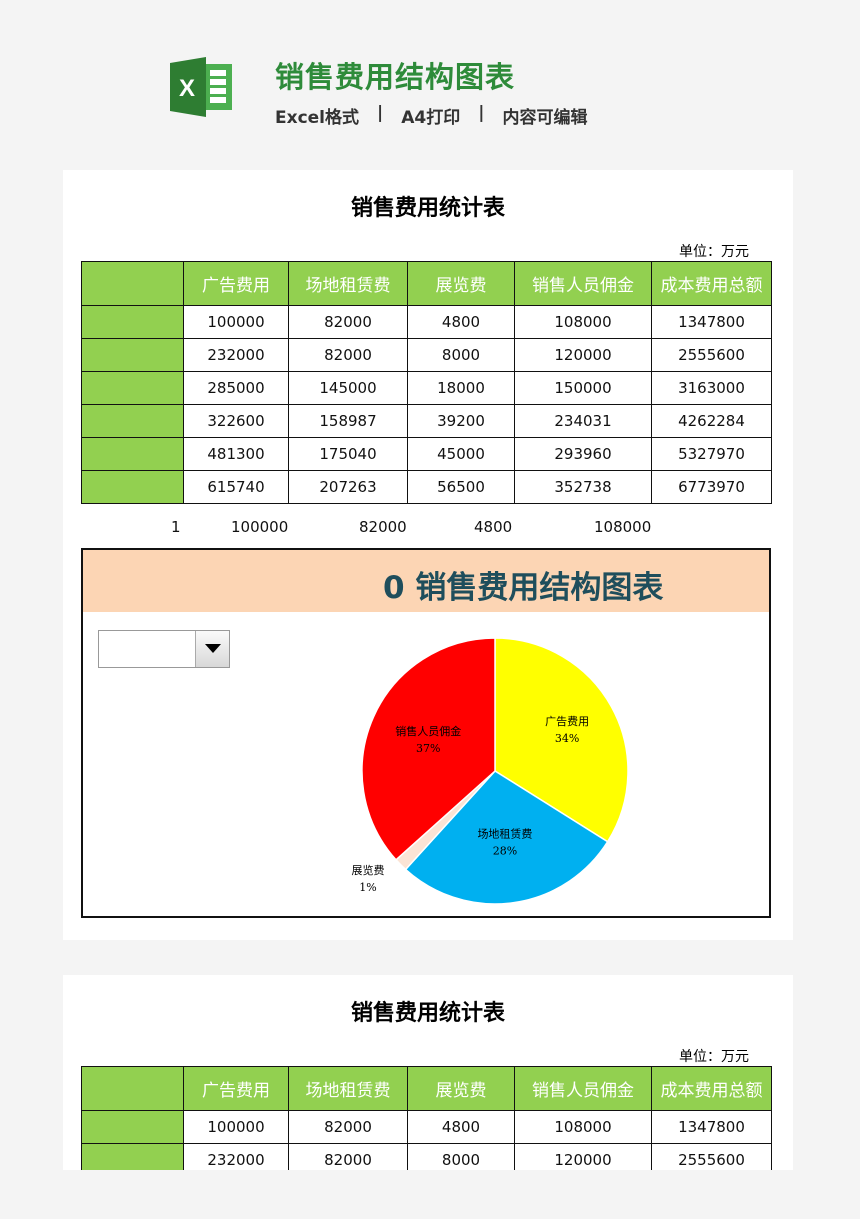 Image resolution: width=860 pixels, height=1219 pixels. Describe the element at coordinates (348, 454) in the screenshot. I see `table-cell: 175040` at that location.